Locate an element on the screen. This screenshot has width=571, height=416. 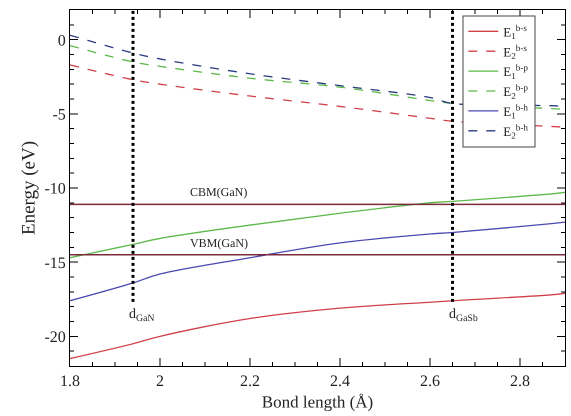
y-tick-label: -20 is located at coordinates (55, 337).